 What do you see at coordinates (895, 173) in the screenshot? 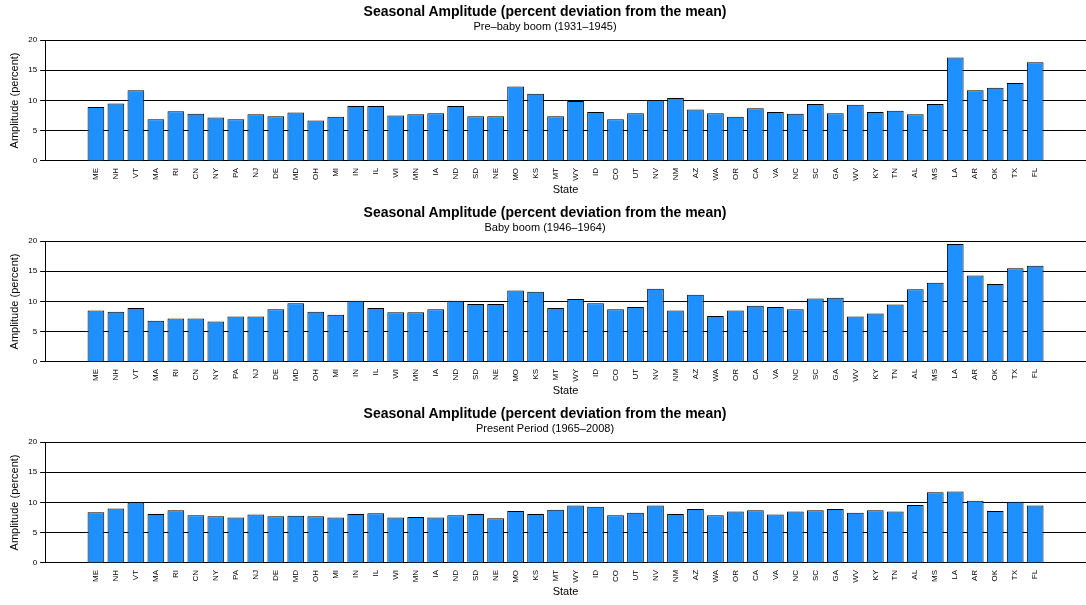
I see `x-tick-label: TN` at bounding box center [895, 173].